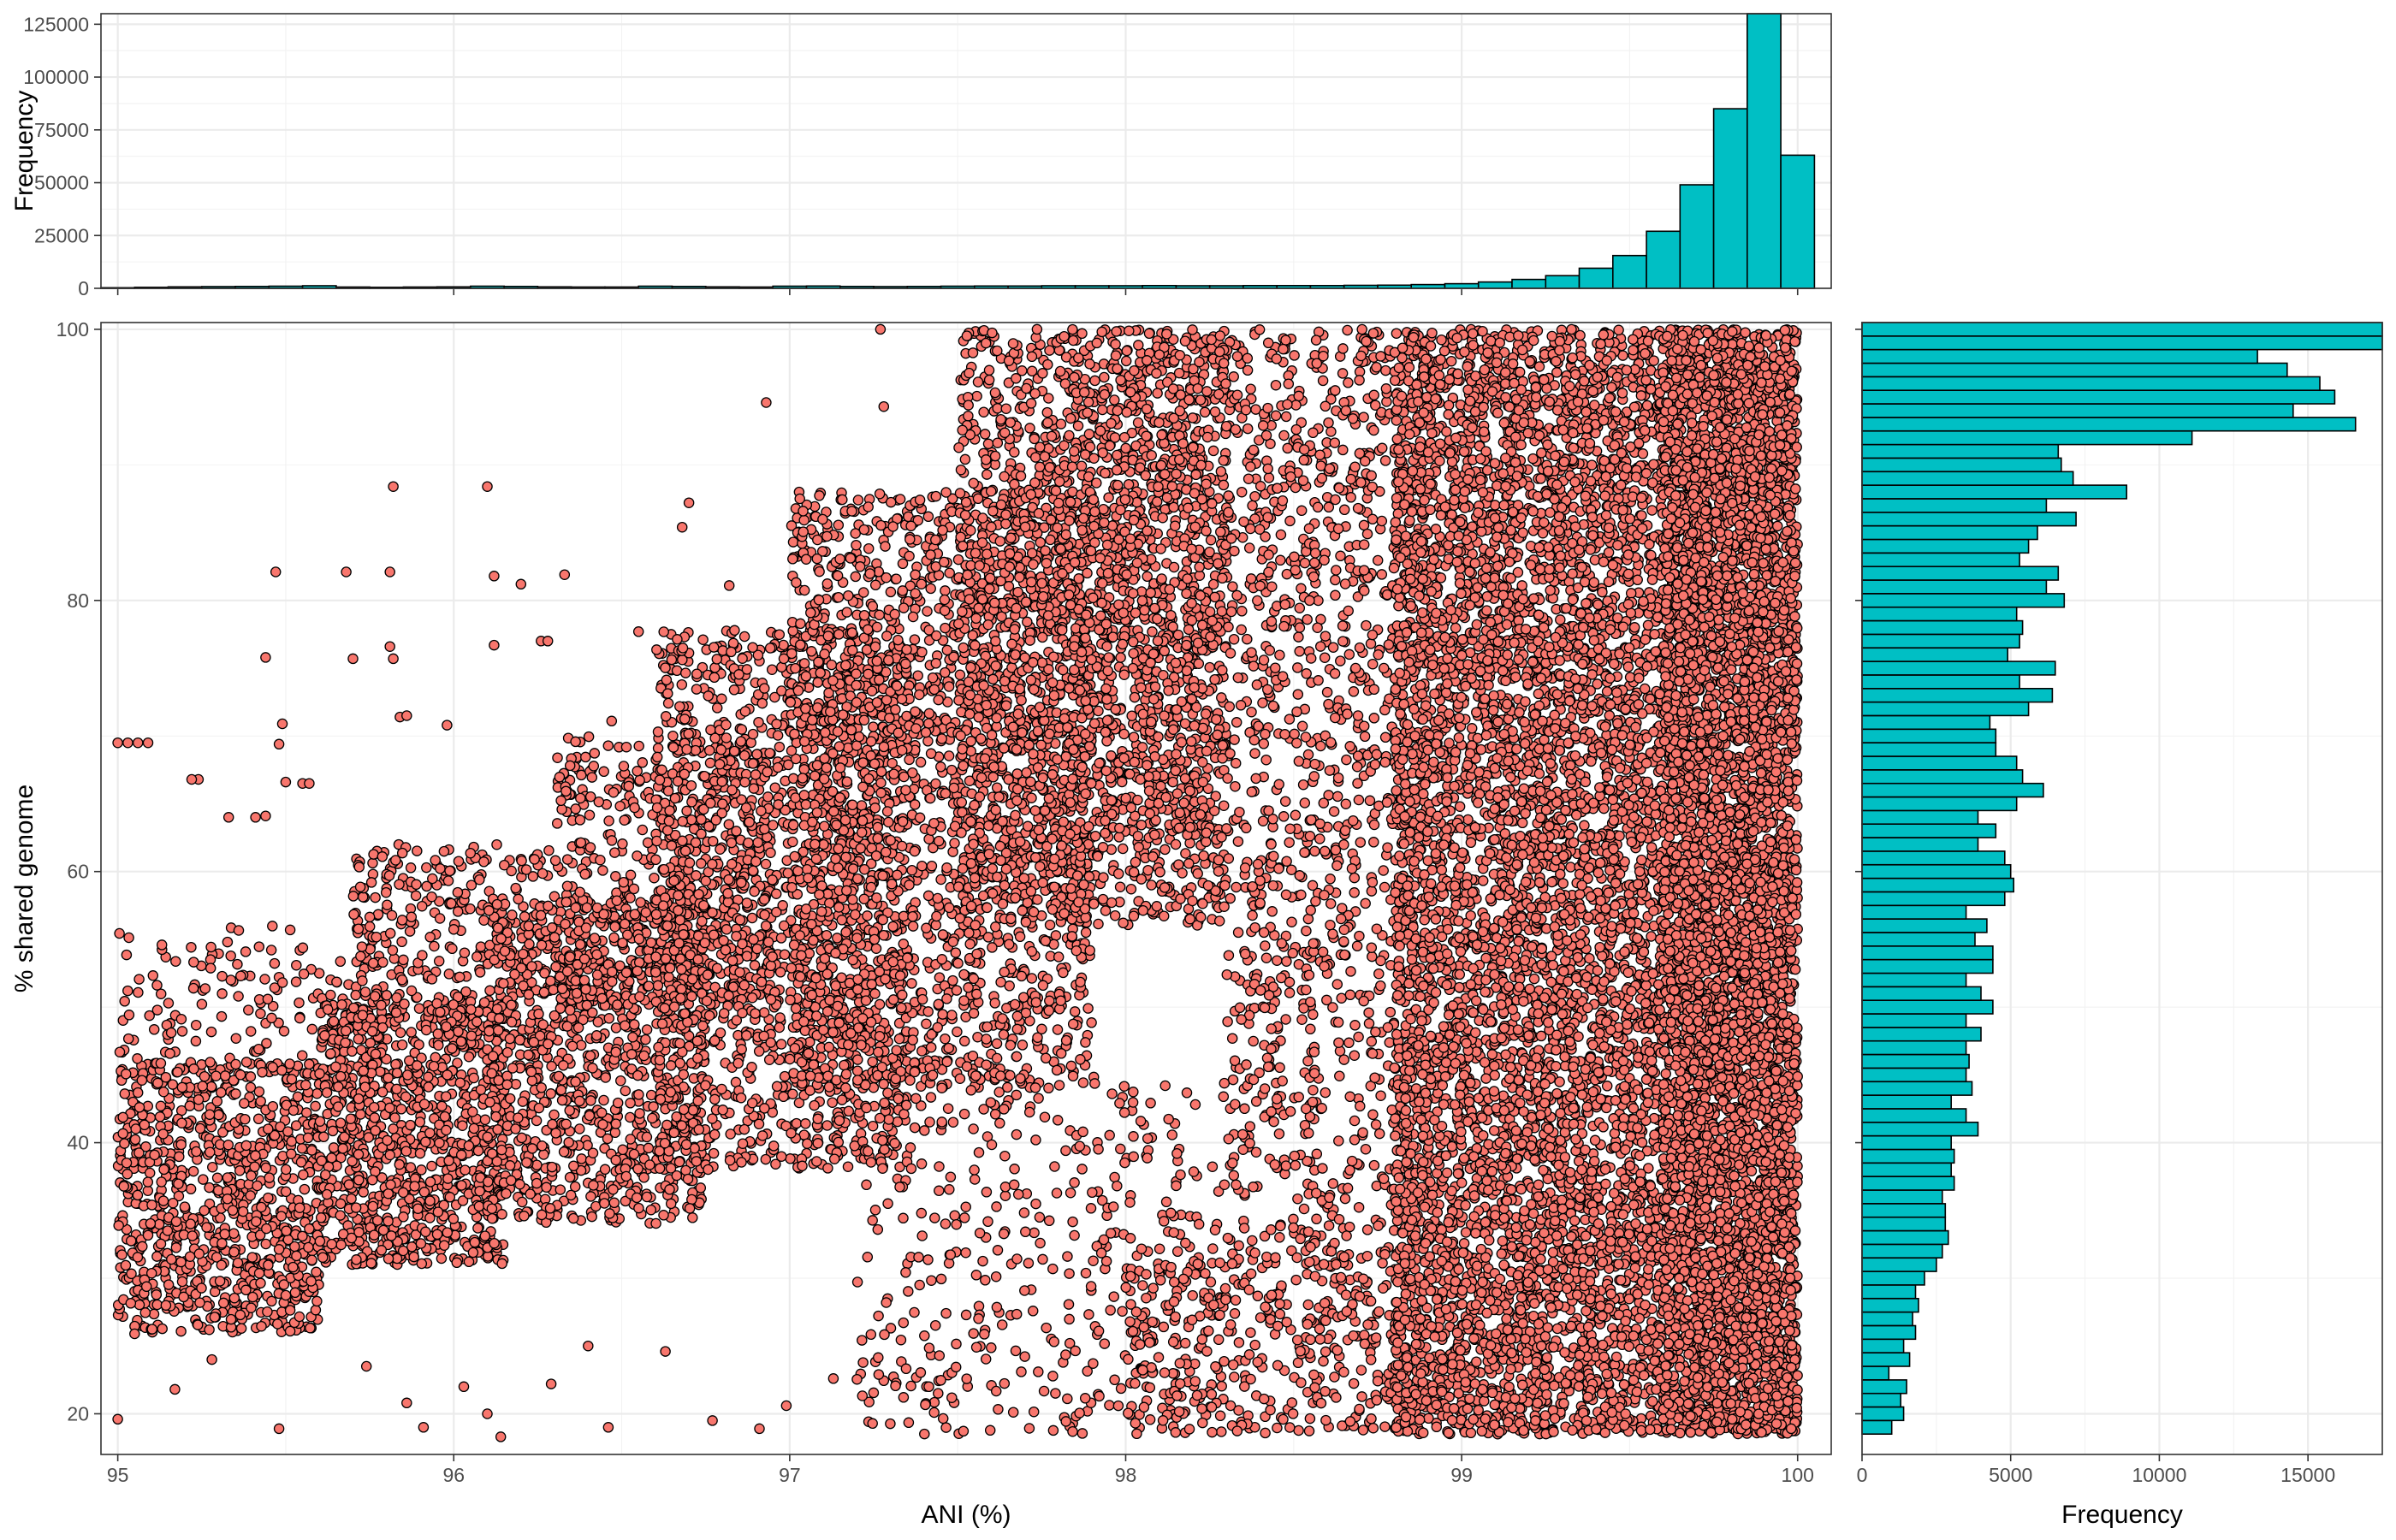  I want to click on y-tick-label: 0, so click(83, 288).